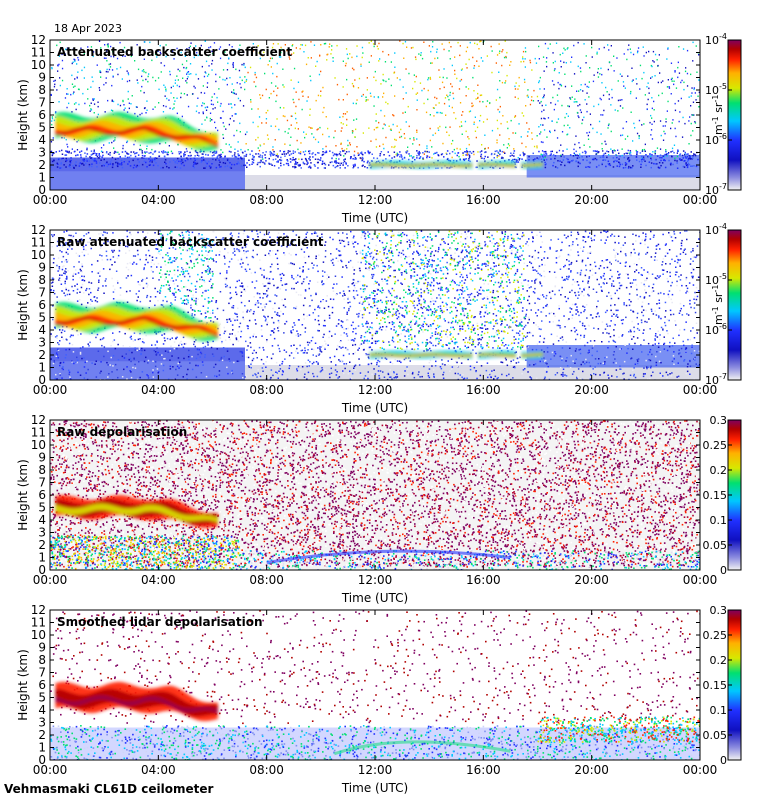  Describe the element at coordinates (42, 483) in the screenshot. I see `y-tick-label: 7` at that location.